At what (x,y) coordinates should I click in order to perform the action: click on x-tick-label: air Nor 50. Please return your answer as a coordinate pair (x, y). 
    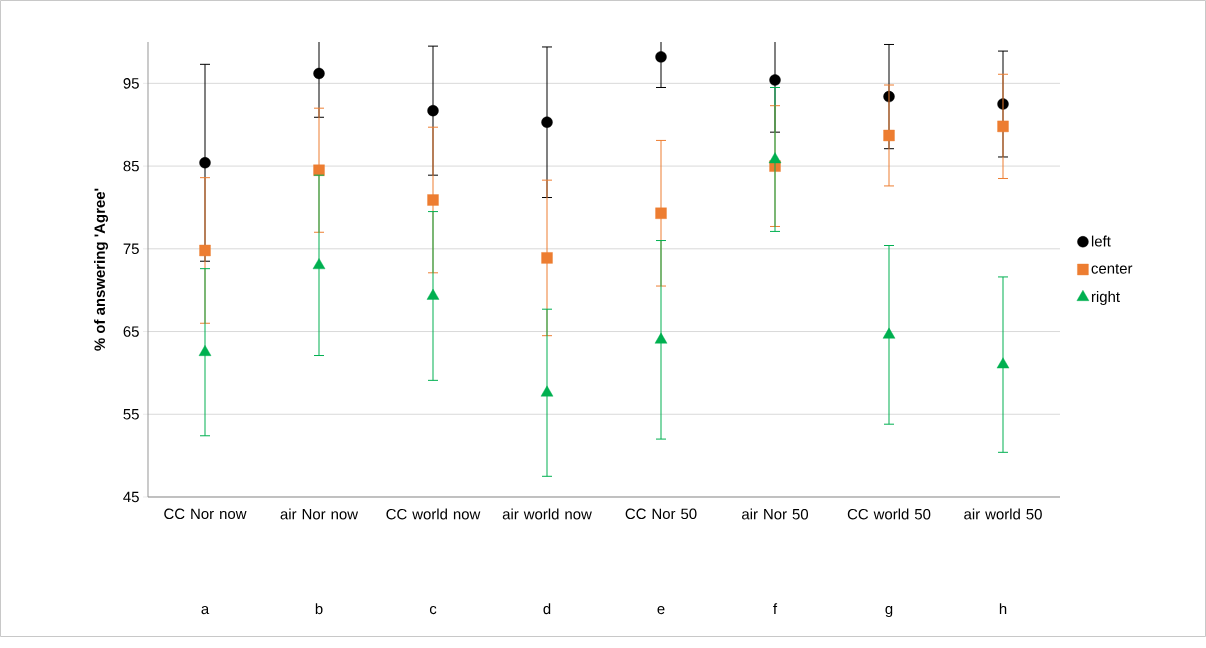
    Looking at the image, I should click on (775, 514).